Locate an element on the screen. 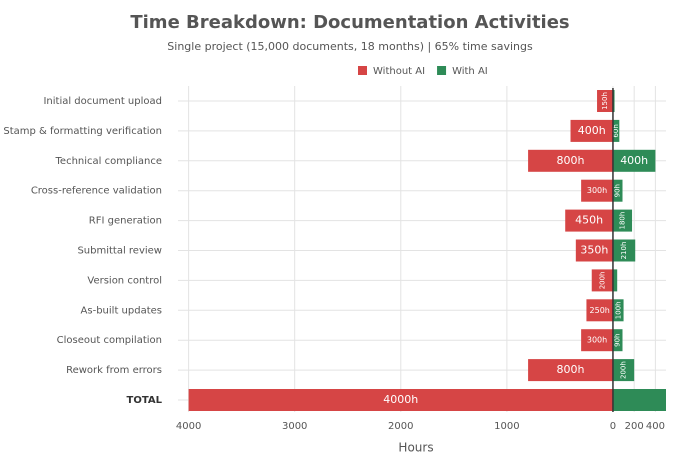 The image size is (700, 467). y-tick-label: Stamp & formatting verification is located at coordinates (82, 131).